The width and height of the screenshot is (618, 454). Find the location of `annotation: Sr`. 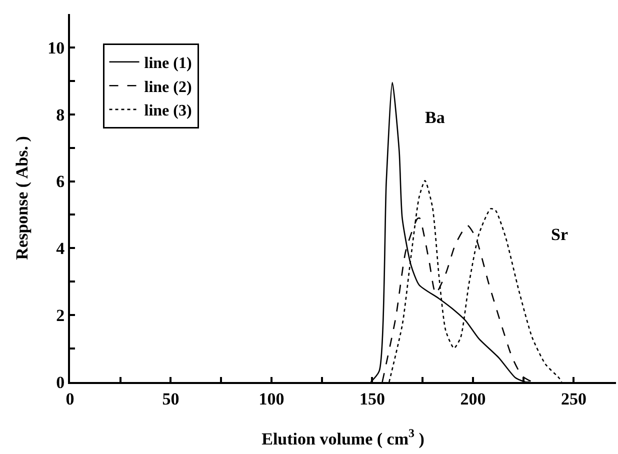

annotation: Sr is located at coordinates (559, 234).